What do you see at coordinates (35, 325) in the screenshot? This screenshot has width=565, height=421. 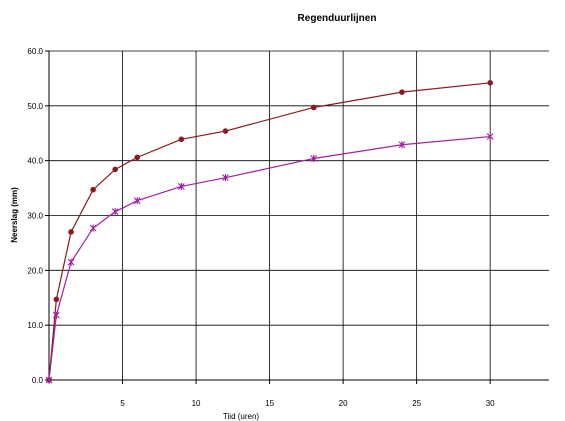 I see `y-tick-label-1: 10.0` at bounding box center [35, 325].